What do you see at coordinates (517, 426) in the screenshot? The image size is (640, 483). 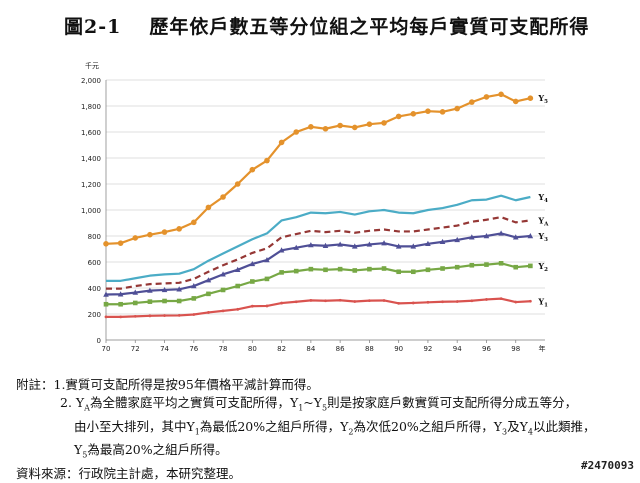 I see `note-text: 及Y` at bounding box center [517, 426].